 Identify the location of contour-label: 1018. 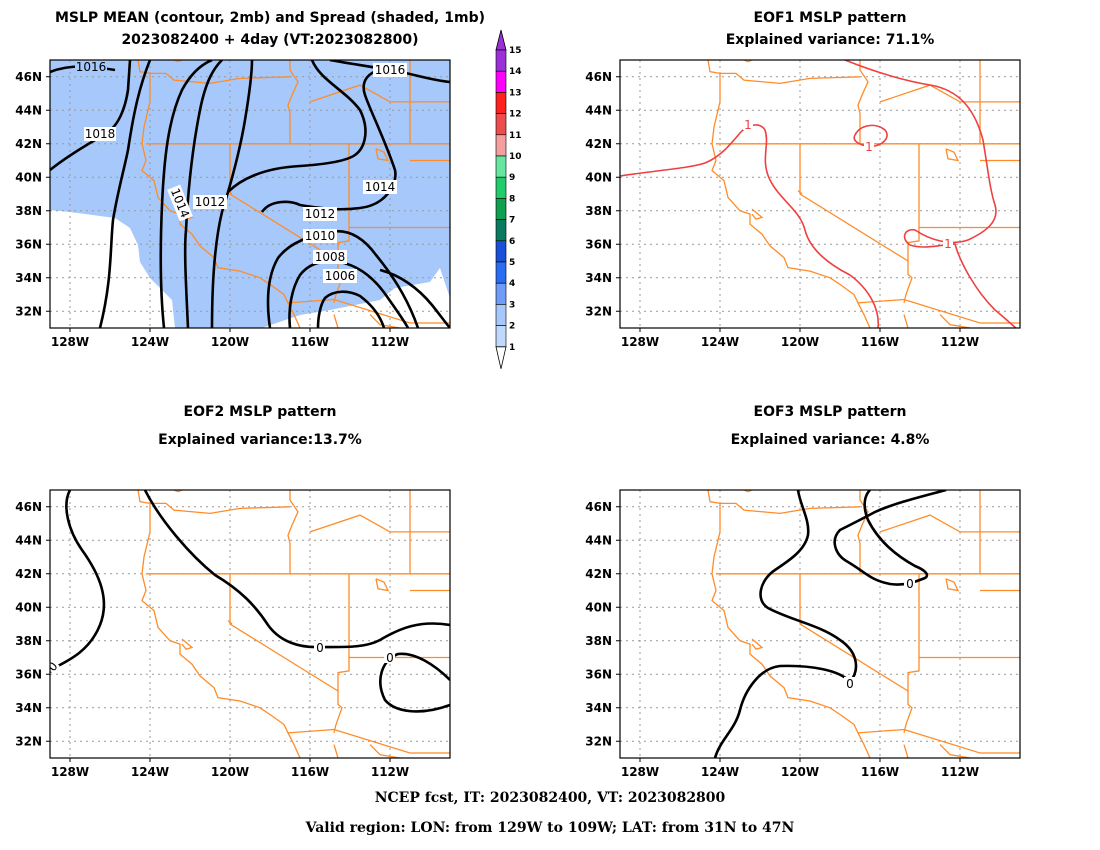
(100, 134).